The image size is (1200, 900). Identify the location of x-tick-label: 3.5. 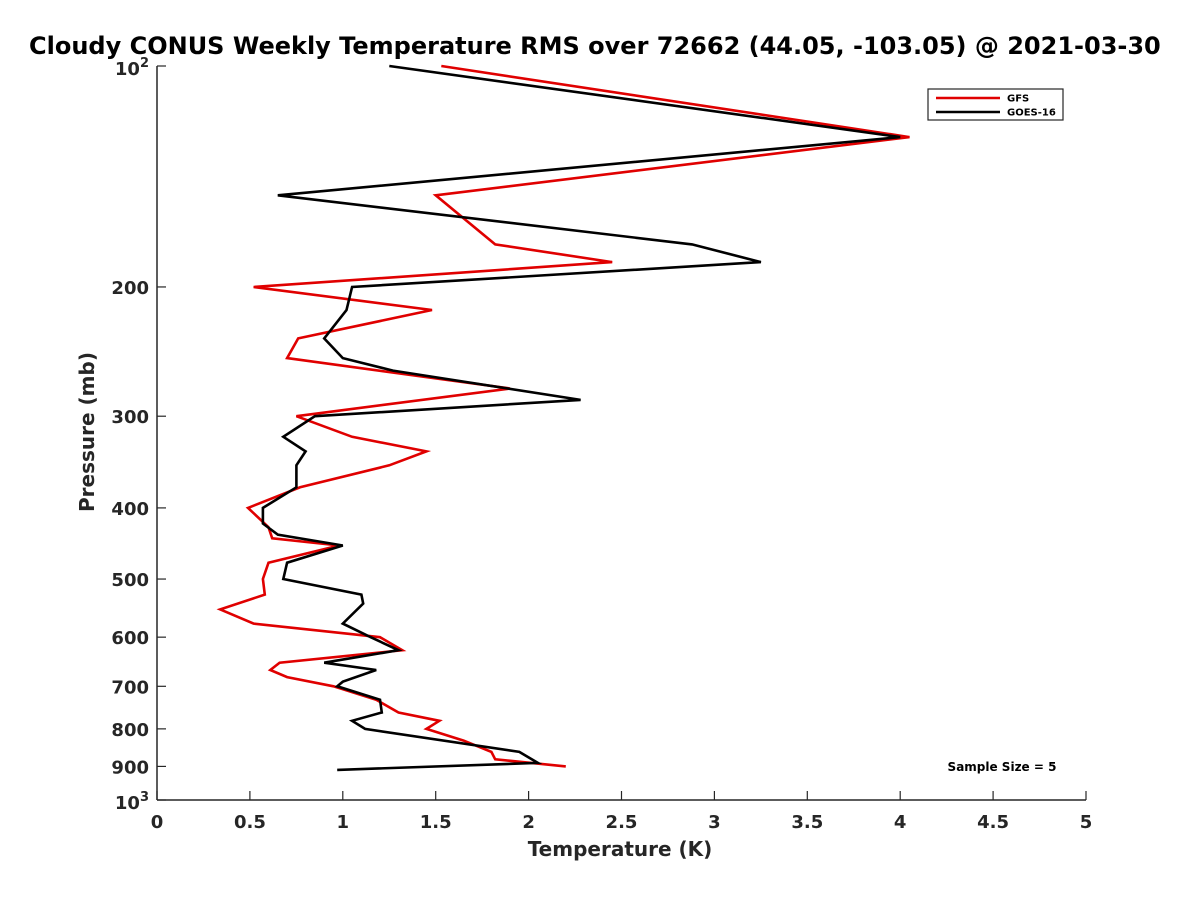
(807, 822).